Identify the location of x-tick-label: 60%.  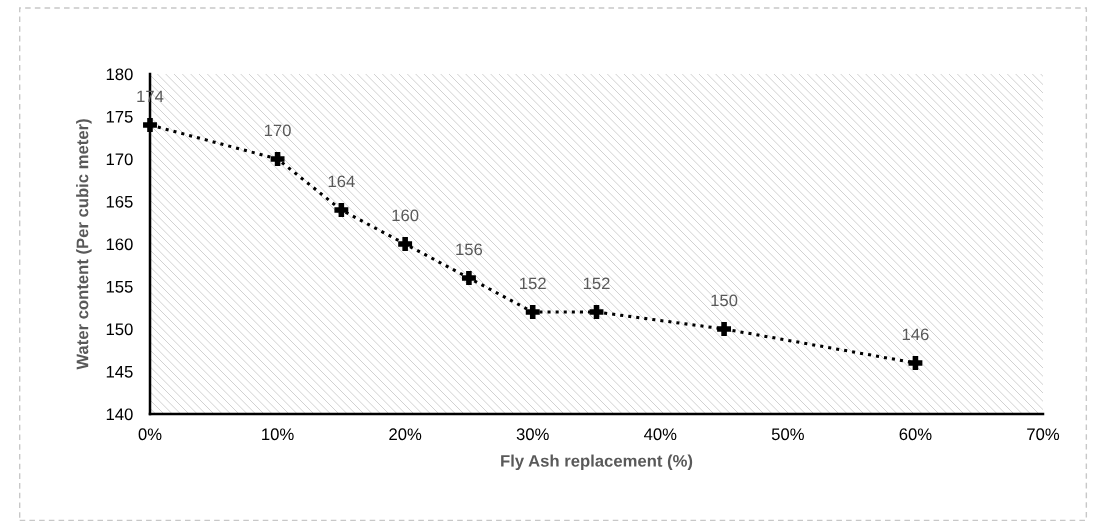
(915, 434).